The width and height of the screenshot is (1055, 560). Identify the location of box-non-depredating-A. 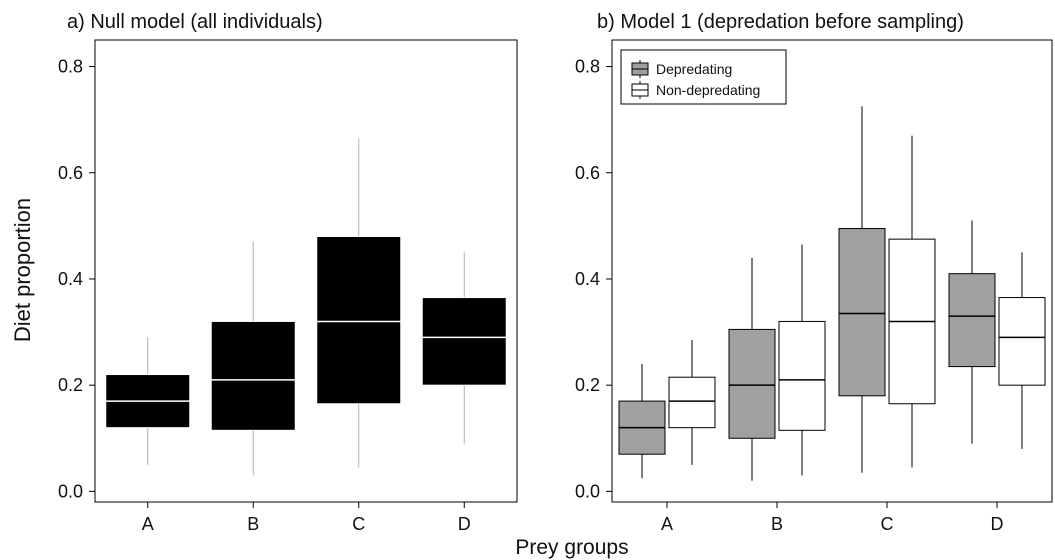
(692, 402).